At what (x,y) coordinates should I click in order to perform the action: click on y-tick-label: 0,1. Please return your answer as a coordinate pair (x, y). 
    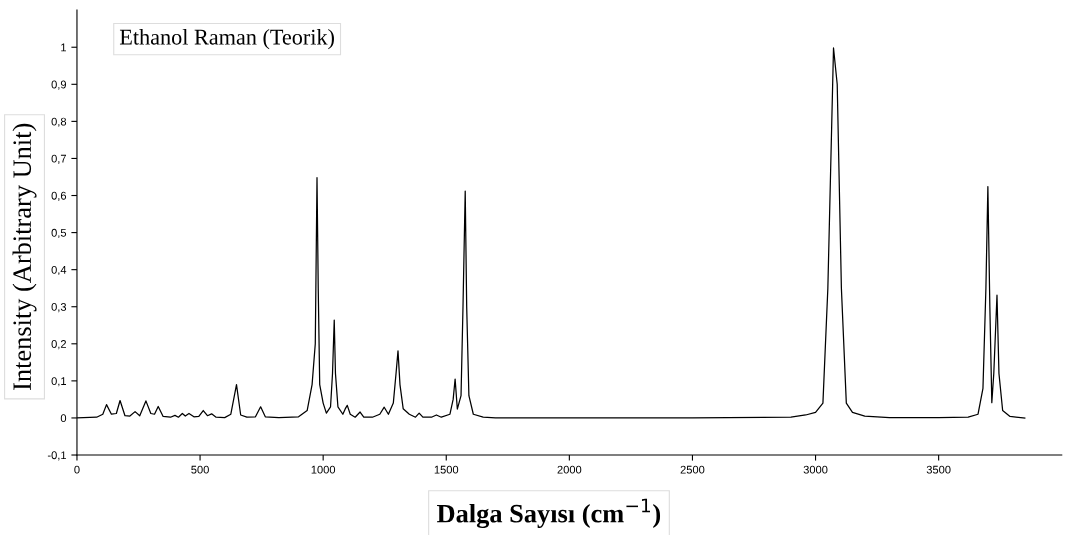
    Looking at the image, I should click on (59, 382).